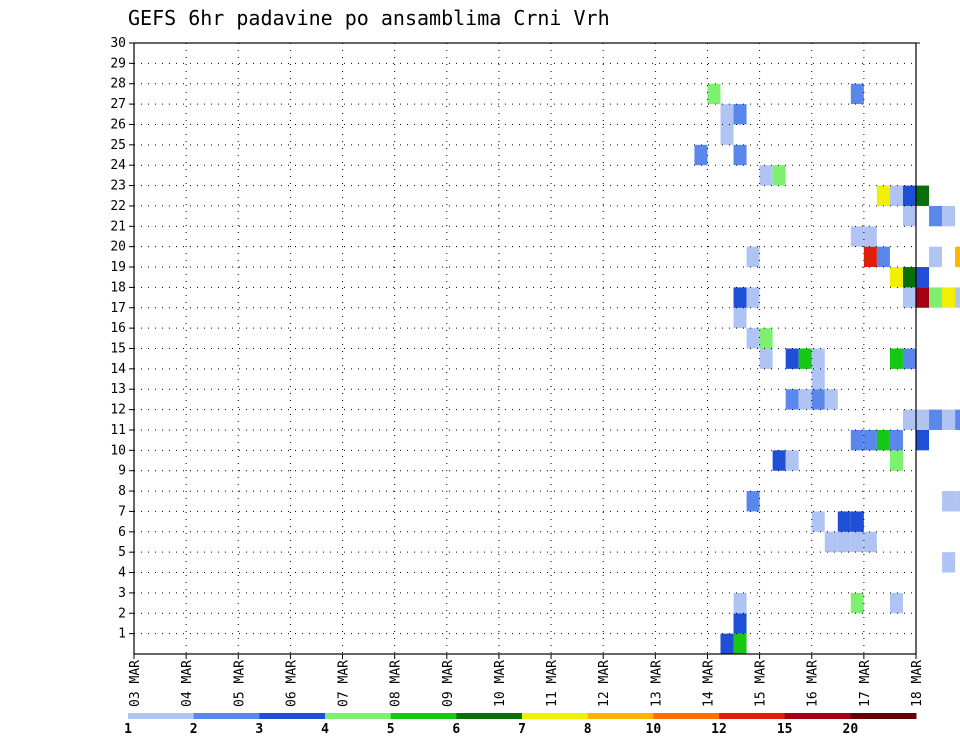 The width and height of the screenshot is (960, 742). What do you see at coordinates (118, 389) in the screenshot?
I see `y-tick-label: 13` at bounding box center [118, 389].